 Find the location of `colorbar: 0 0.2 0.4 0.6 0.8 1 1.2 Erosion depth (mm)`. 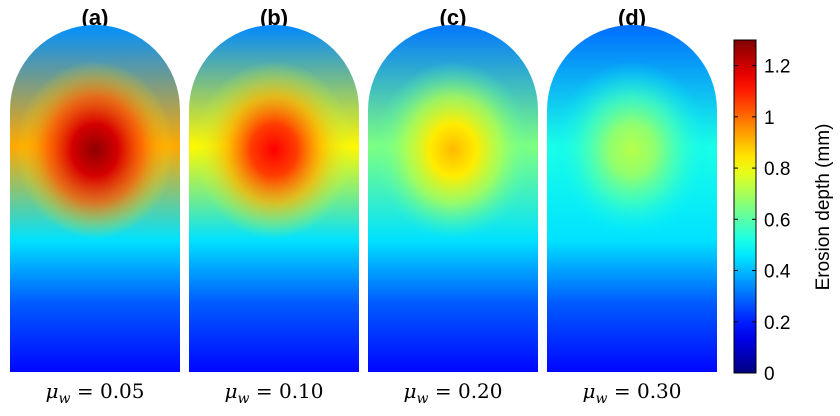

colorbar: 0 0.2 0.4 0.6 0.8 1 1.2 Erosion depth (mm) is located at coordinates (783, 212).